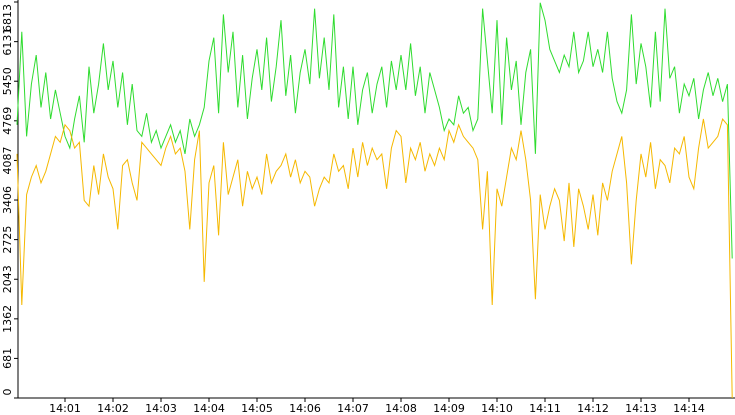  What do you see at coordinates (449, 408) in the screenshot?
I see `x-tick-label: 14:09` at bounding box center [449, 408].